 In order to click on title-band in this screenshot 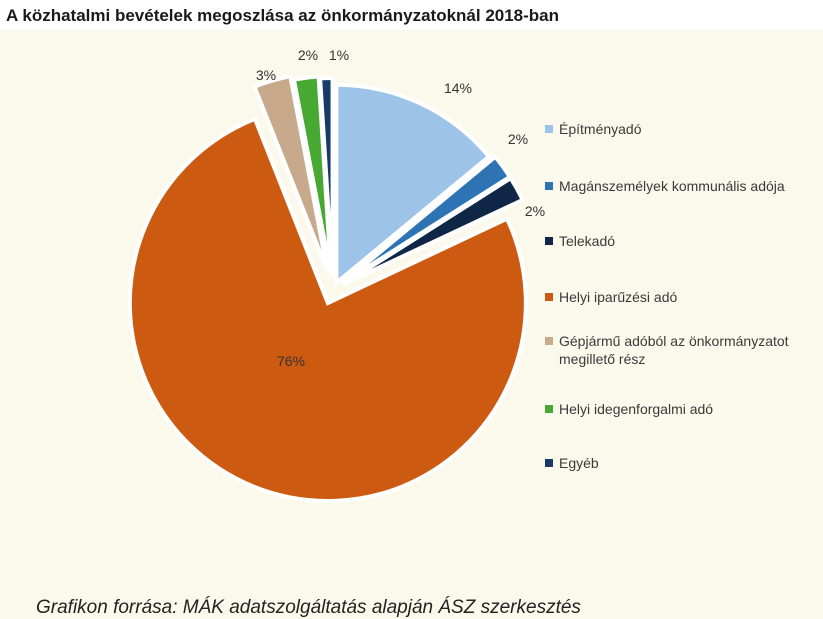, I will do `click(411, 15)`.